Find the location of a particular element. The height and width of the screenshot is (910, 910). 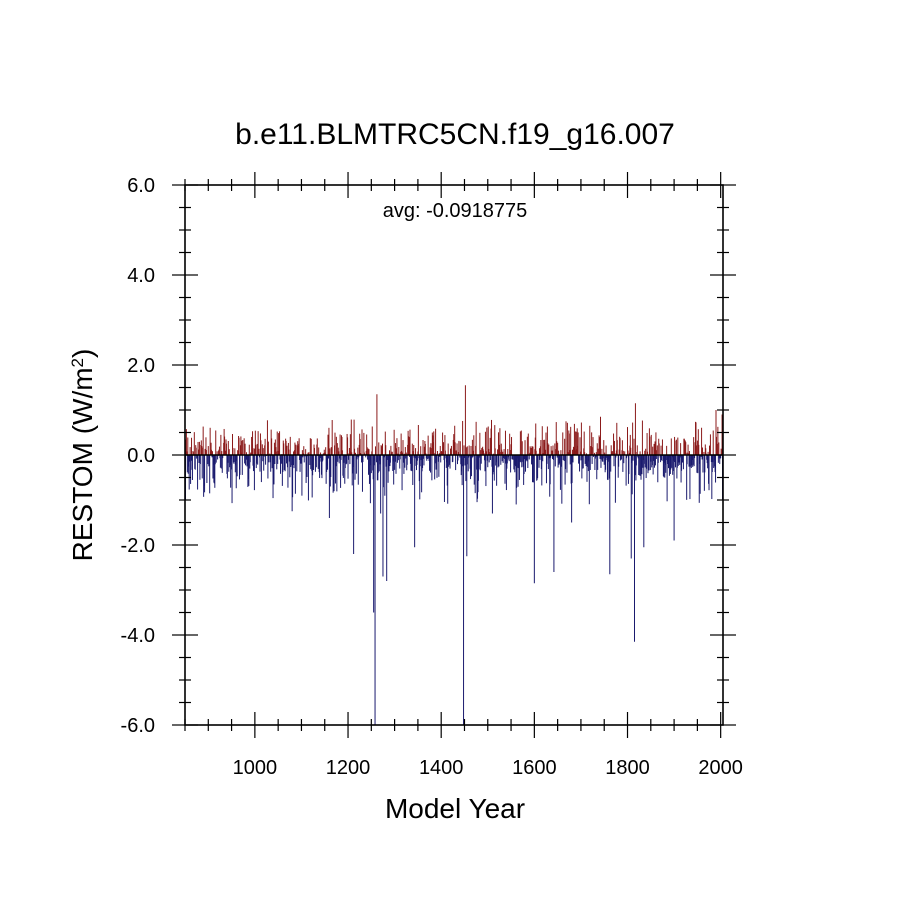

x-tick-label: 1400 is located at coordinates (441, 768).